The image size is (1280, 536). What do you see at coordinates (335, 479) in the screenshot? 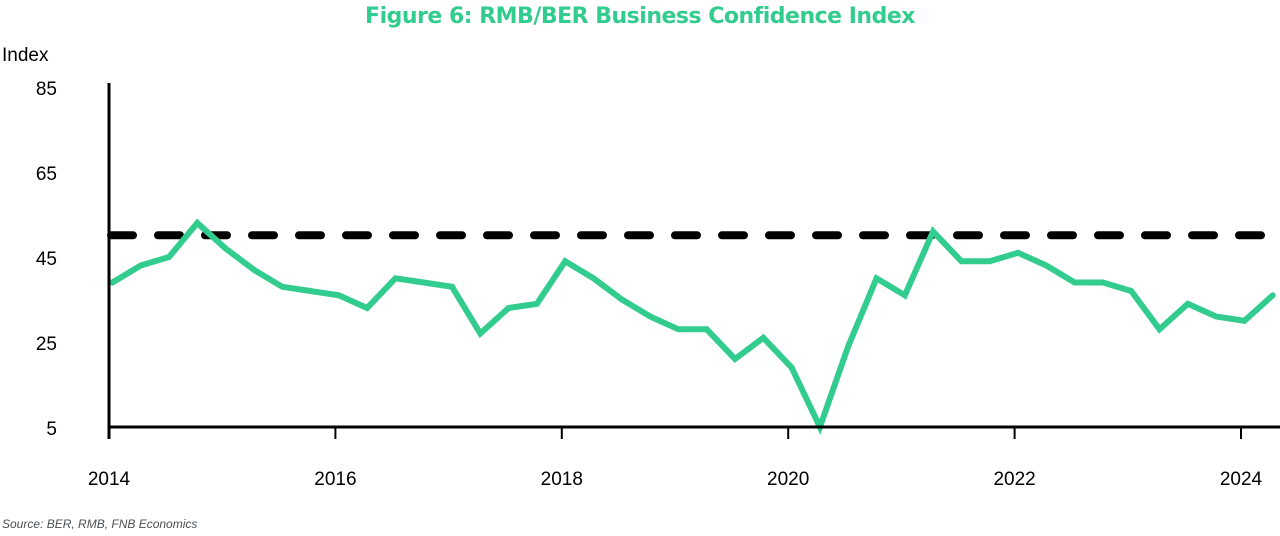
I see `x-tick-label: 2016` at bounding box center [335, 479].